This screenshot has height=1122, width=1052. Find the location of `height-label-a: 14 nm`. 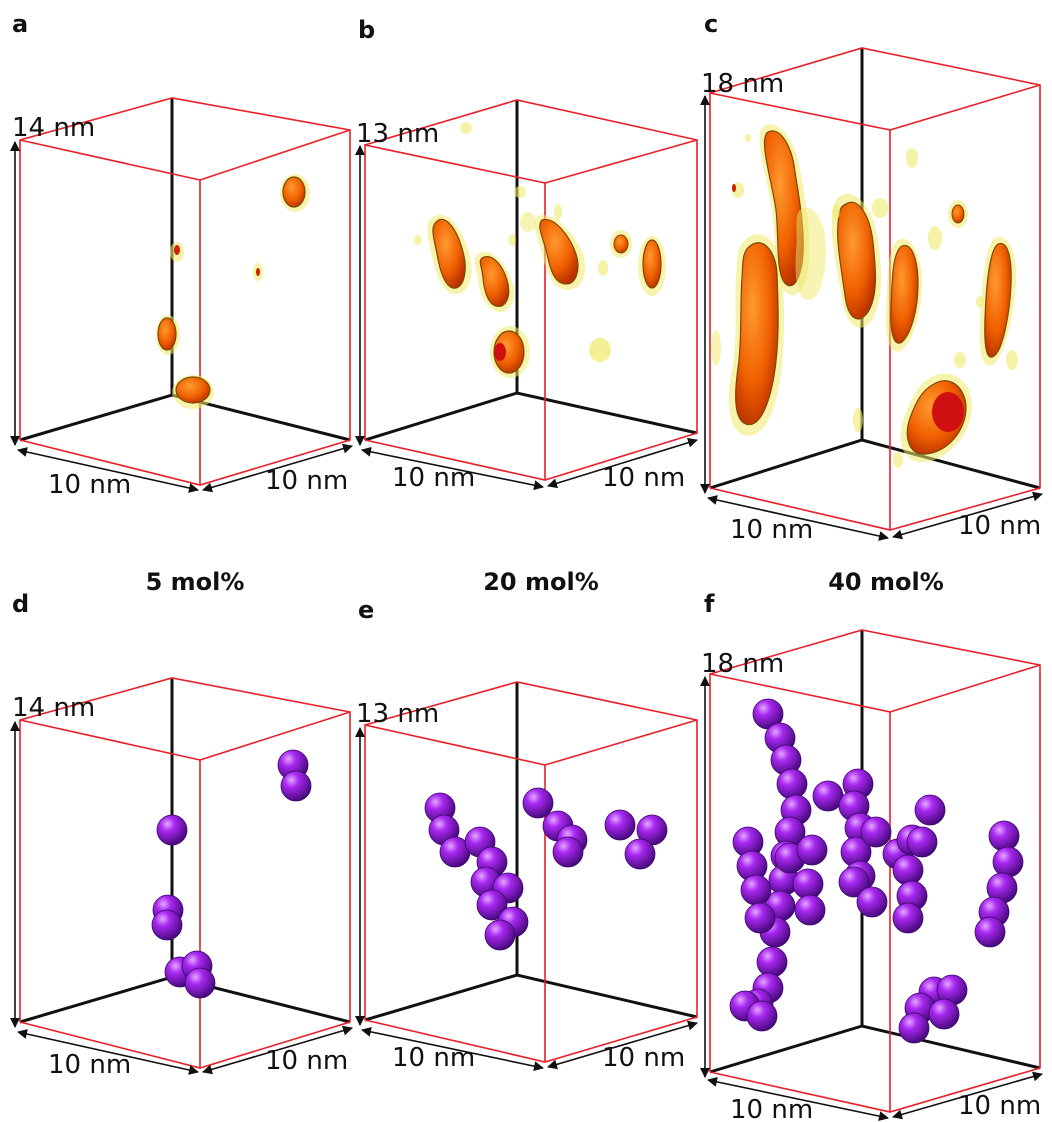

height-label-a: 14 nm is located at coordinates (53, 128).